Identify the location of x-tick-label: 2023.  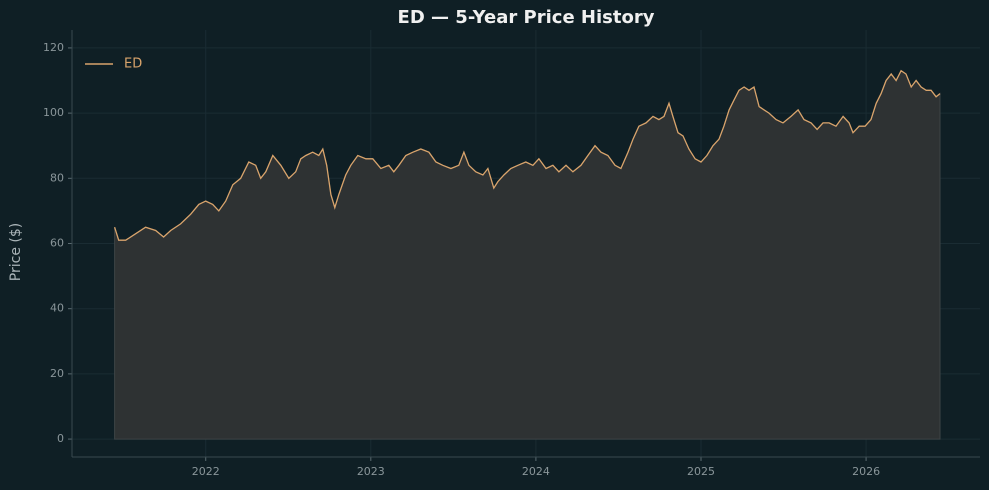
(371, 471).